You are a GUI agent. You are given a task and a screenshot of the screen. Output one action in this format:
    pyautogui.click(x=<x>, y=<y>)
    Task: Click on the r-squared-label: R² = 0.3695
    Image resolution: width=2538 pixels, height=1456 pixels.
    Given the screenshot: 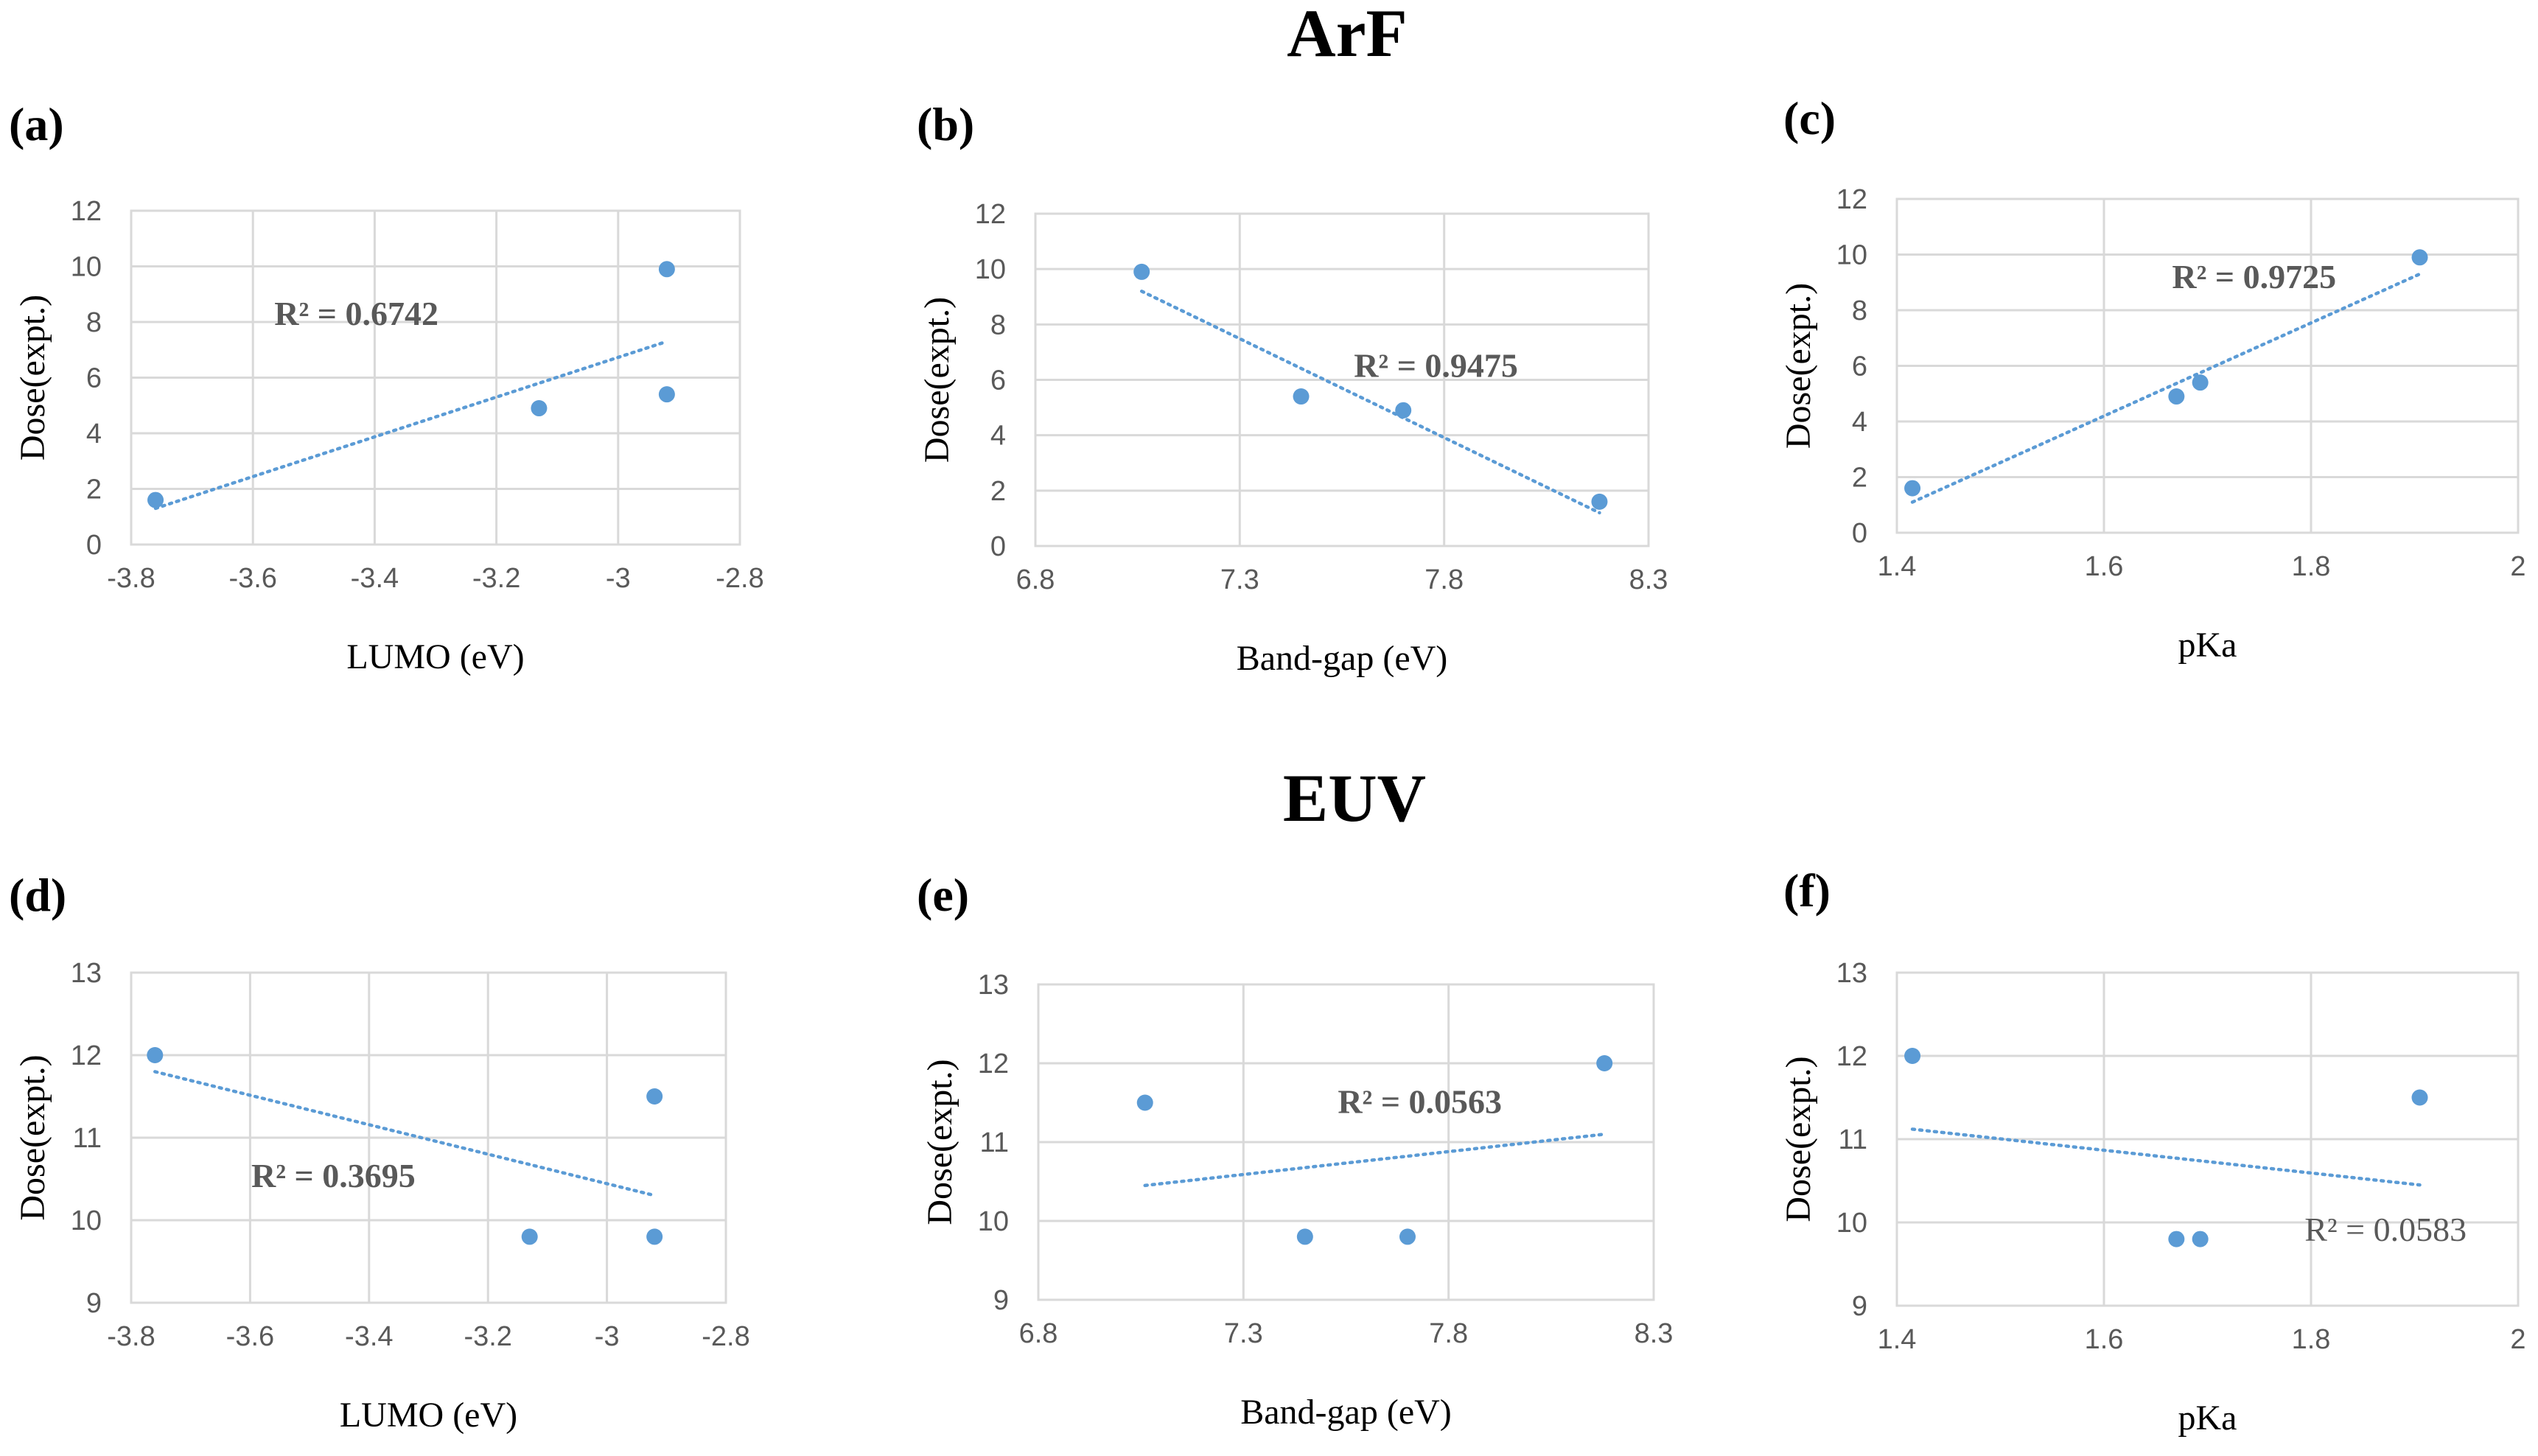 What is the action you would take?
    pyautogui.click(x=333, y=1175)
    